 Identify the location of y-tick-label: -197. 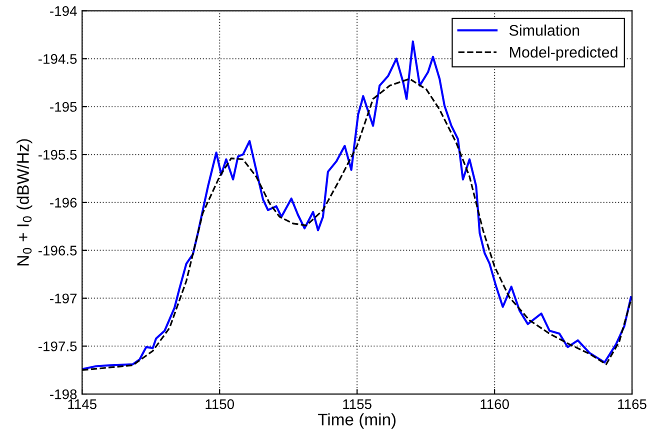
(63, 299).